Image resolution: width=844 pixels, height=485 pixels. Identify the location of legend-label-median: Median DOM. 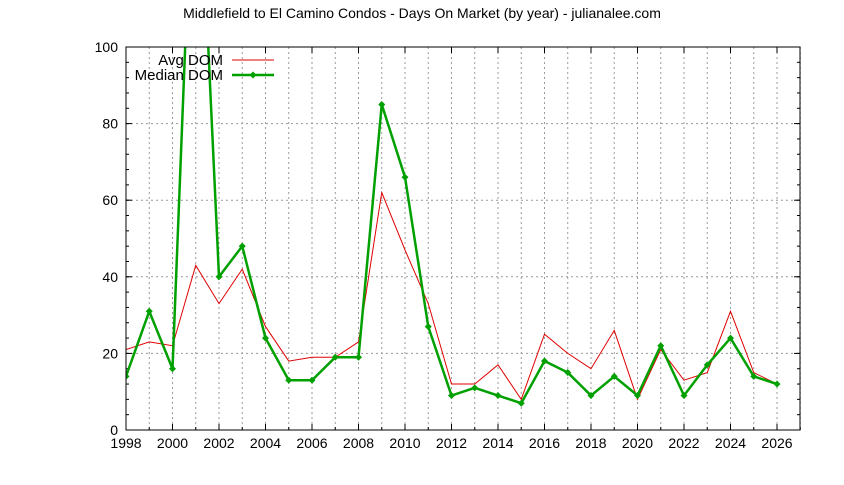
(179, 75).